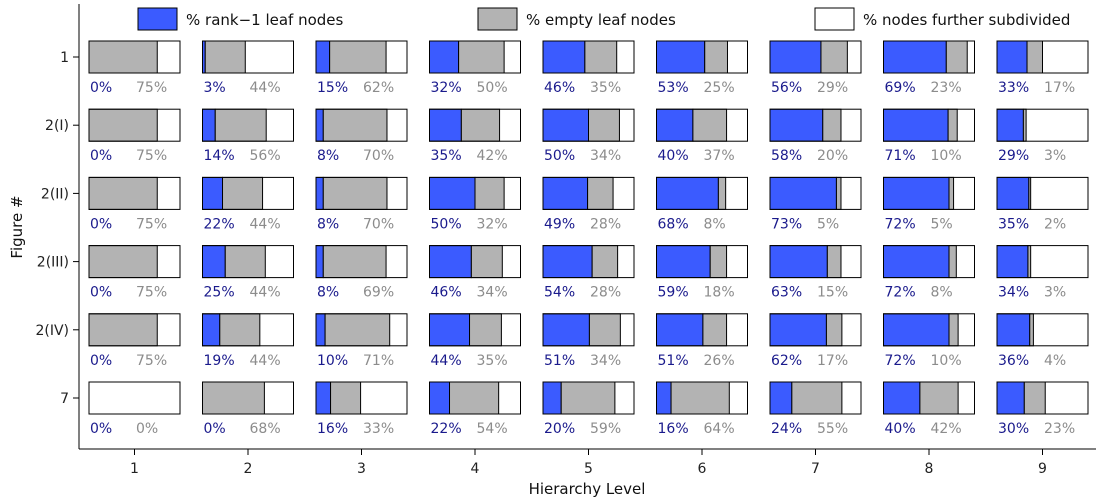 This screenshot has width=1096, height=499. I want to click on cell-fig-2(III)-level-3: 8% 69%, so click(361, 273).